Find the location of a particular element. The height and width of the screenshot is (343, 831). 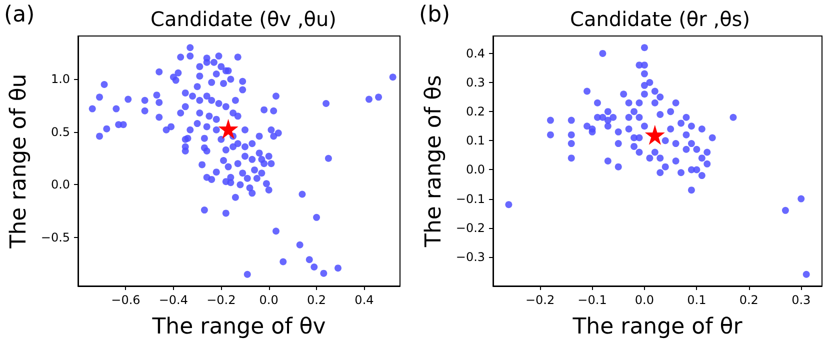

y-tick-label: −0.1 is located at coordinates (471, 199).